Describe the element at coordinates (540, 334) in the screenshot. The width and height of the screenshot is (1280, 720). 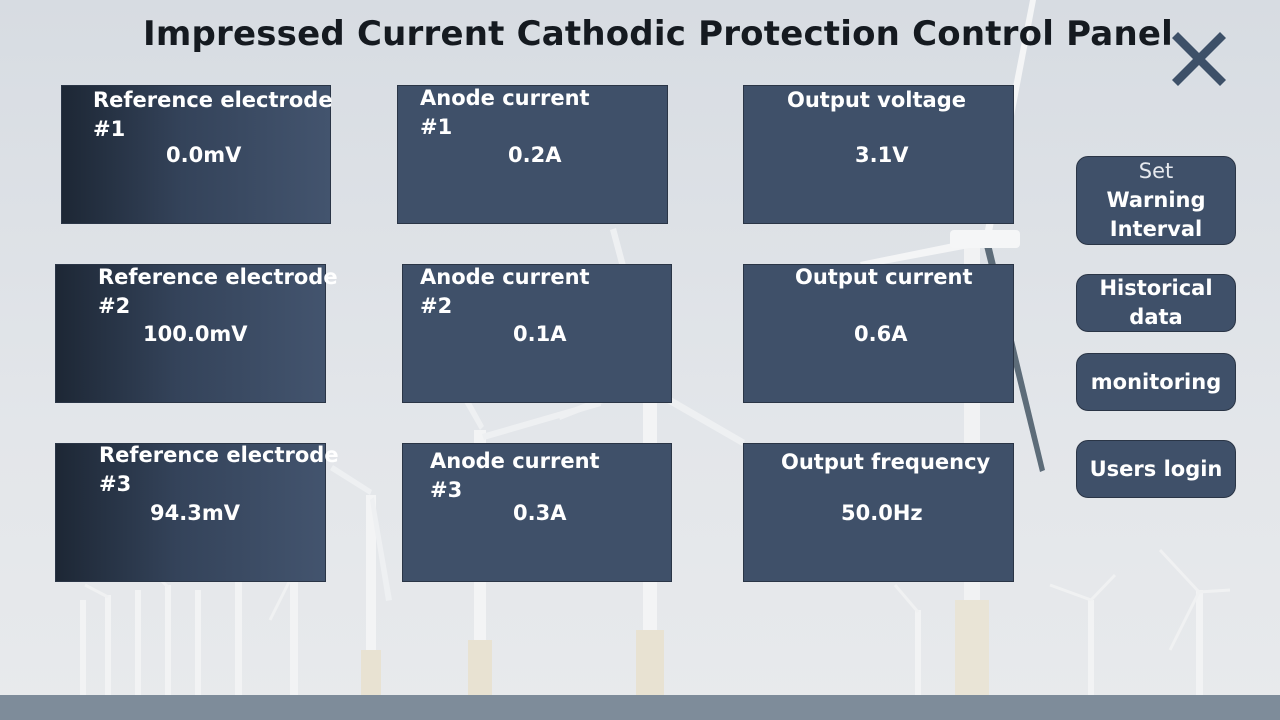
I see `anode-current-2-value: 0.1A` at that location.